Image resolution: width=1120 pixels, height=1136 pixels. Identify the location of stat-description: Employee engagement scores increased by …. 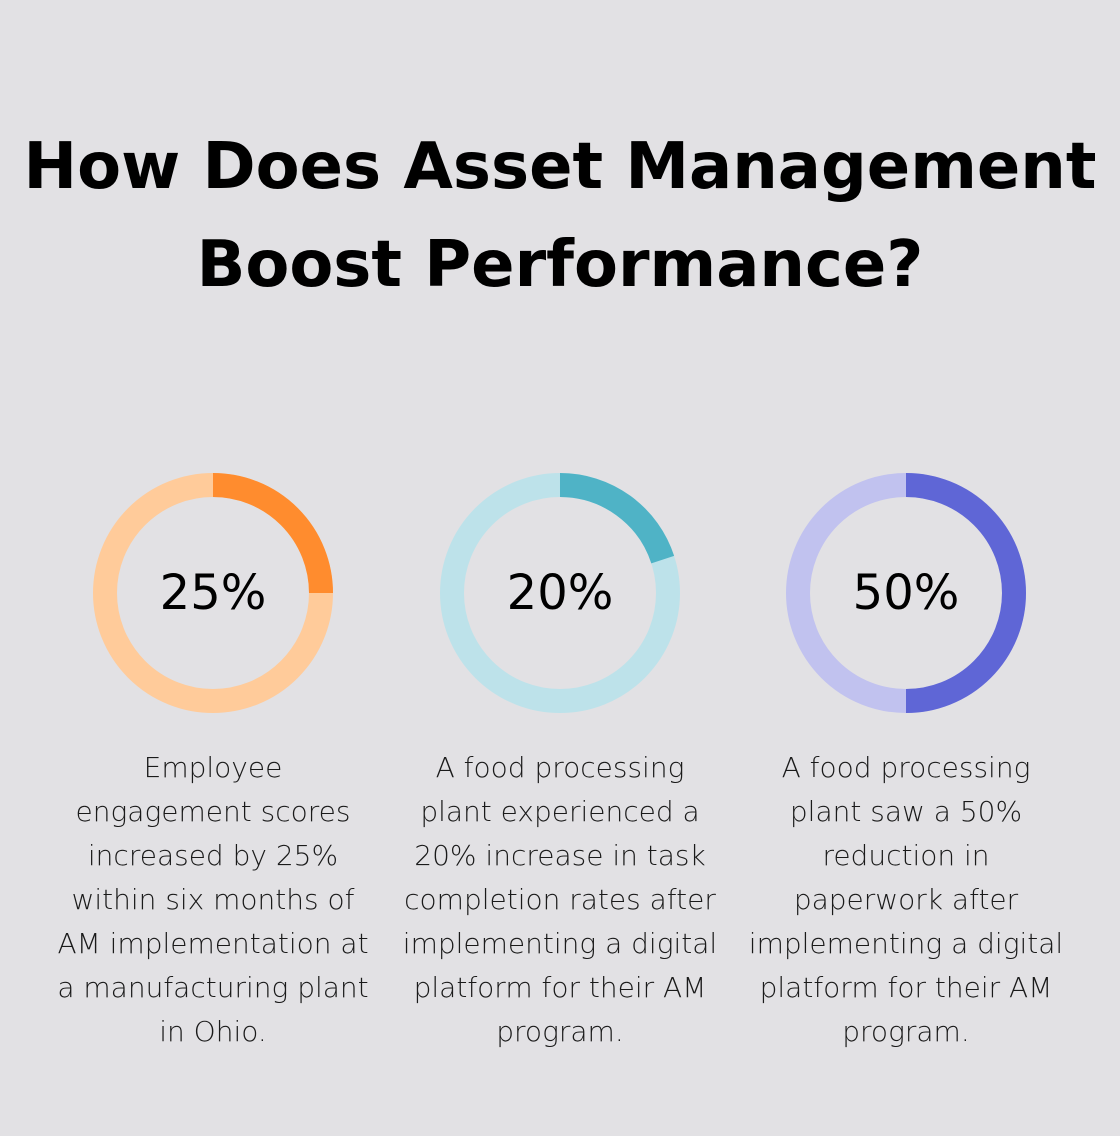
(213, 899).